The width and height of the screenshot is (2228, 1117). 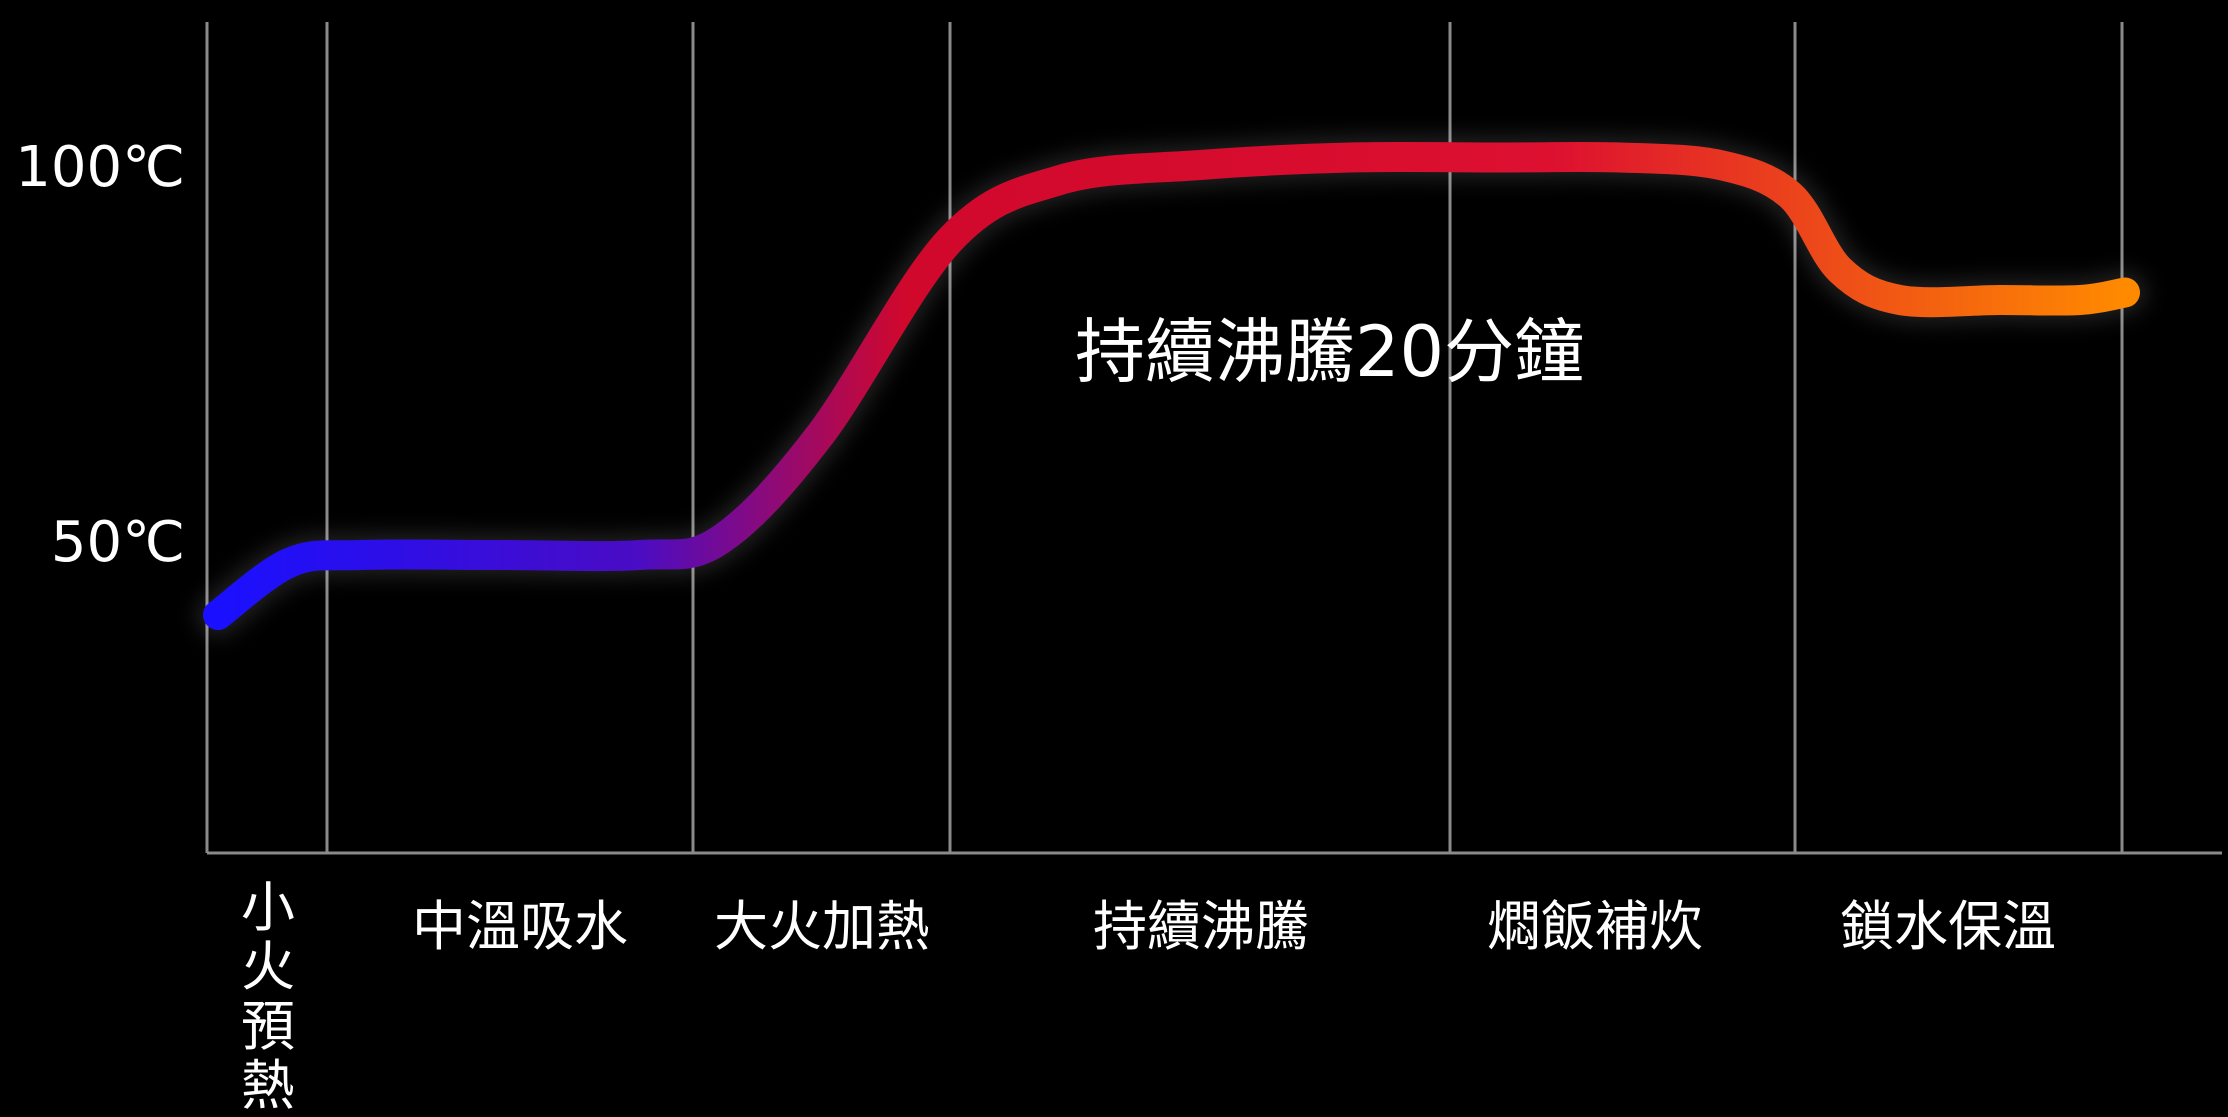 I want to click on stage-label-steam: 燜飯補炊, so click(x=1595, y=926).